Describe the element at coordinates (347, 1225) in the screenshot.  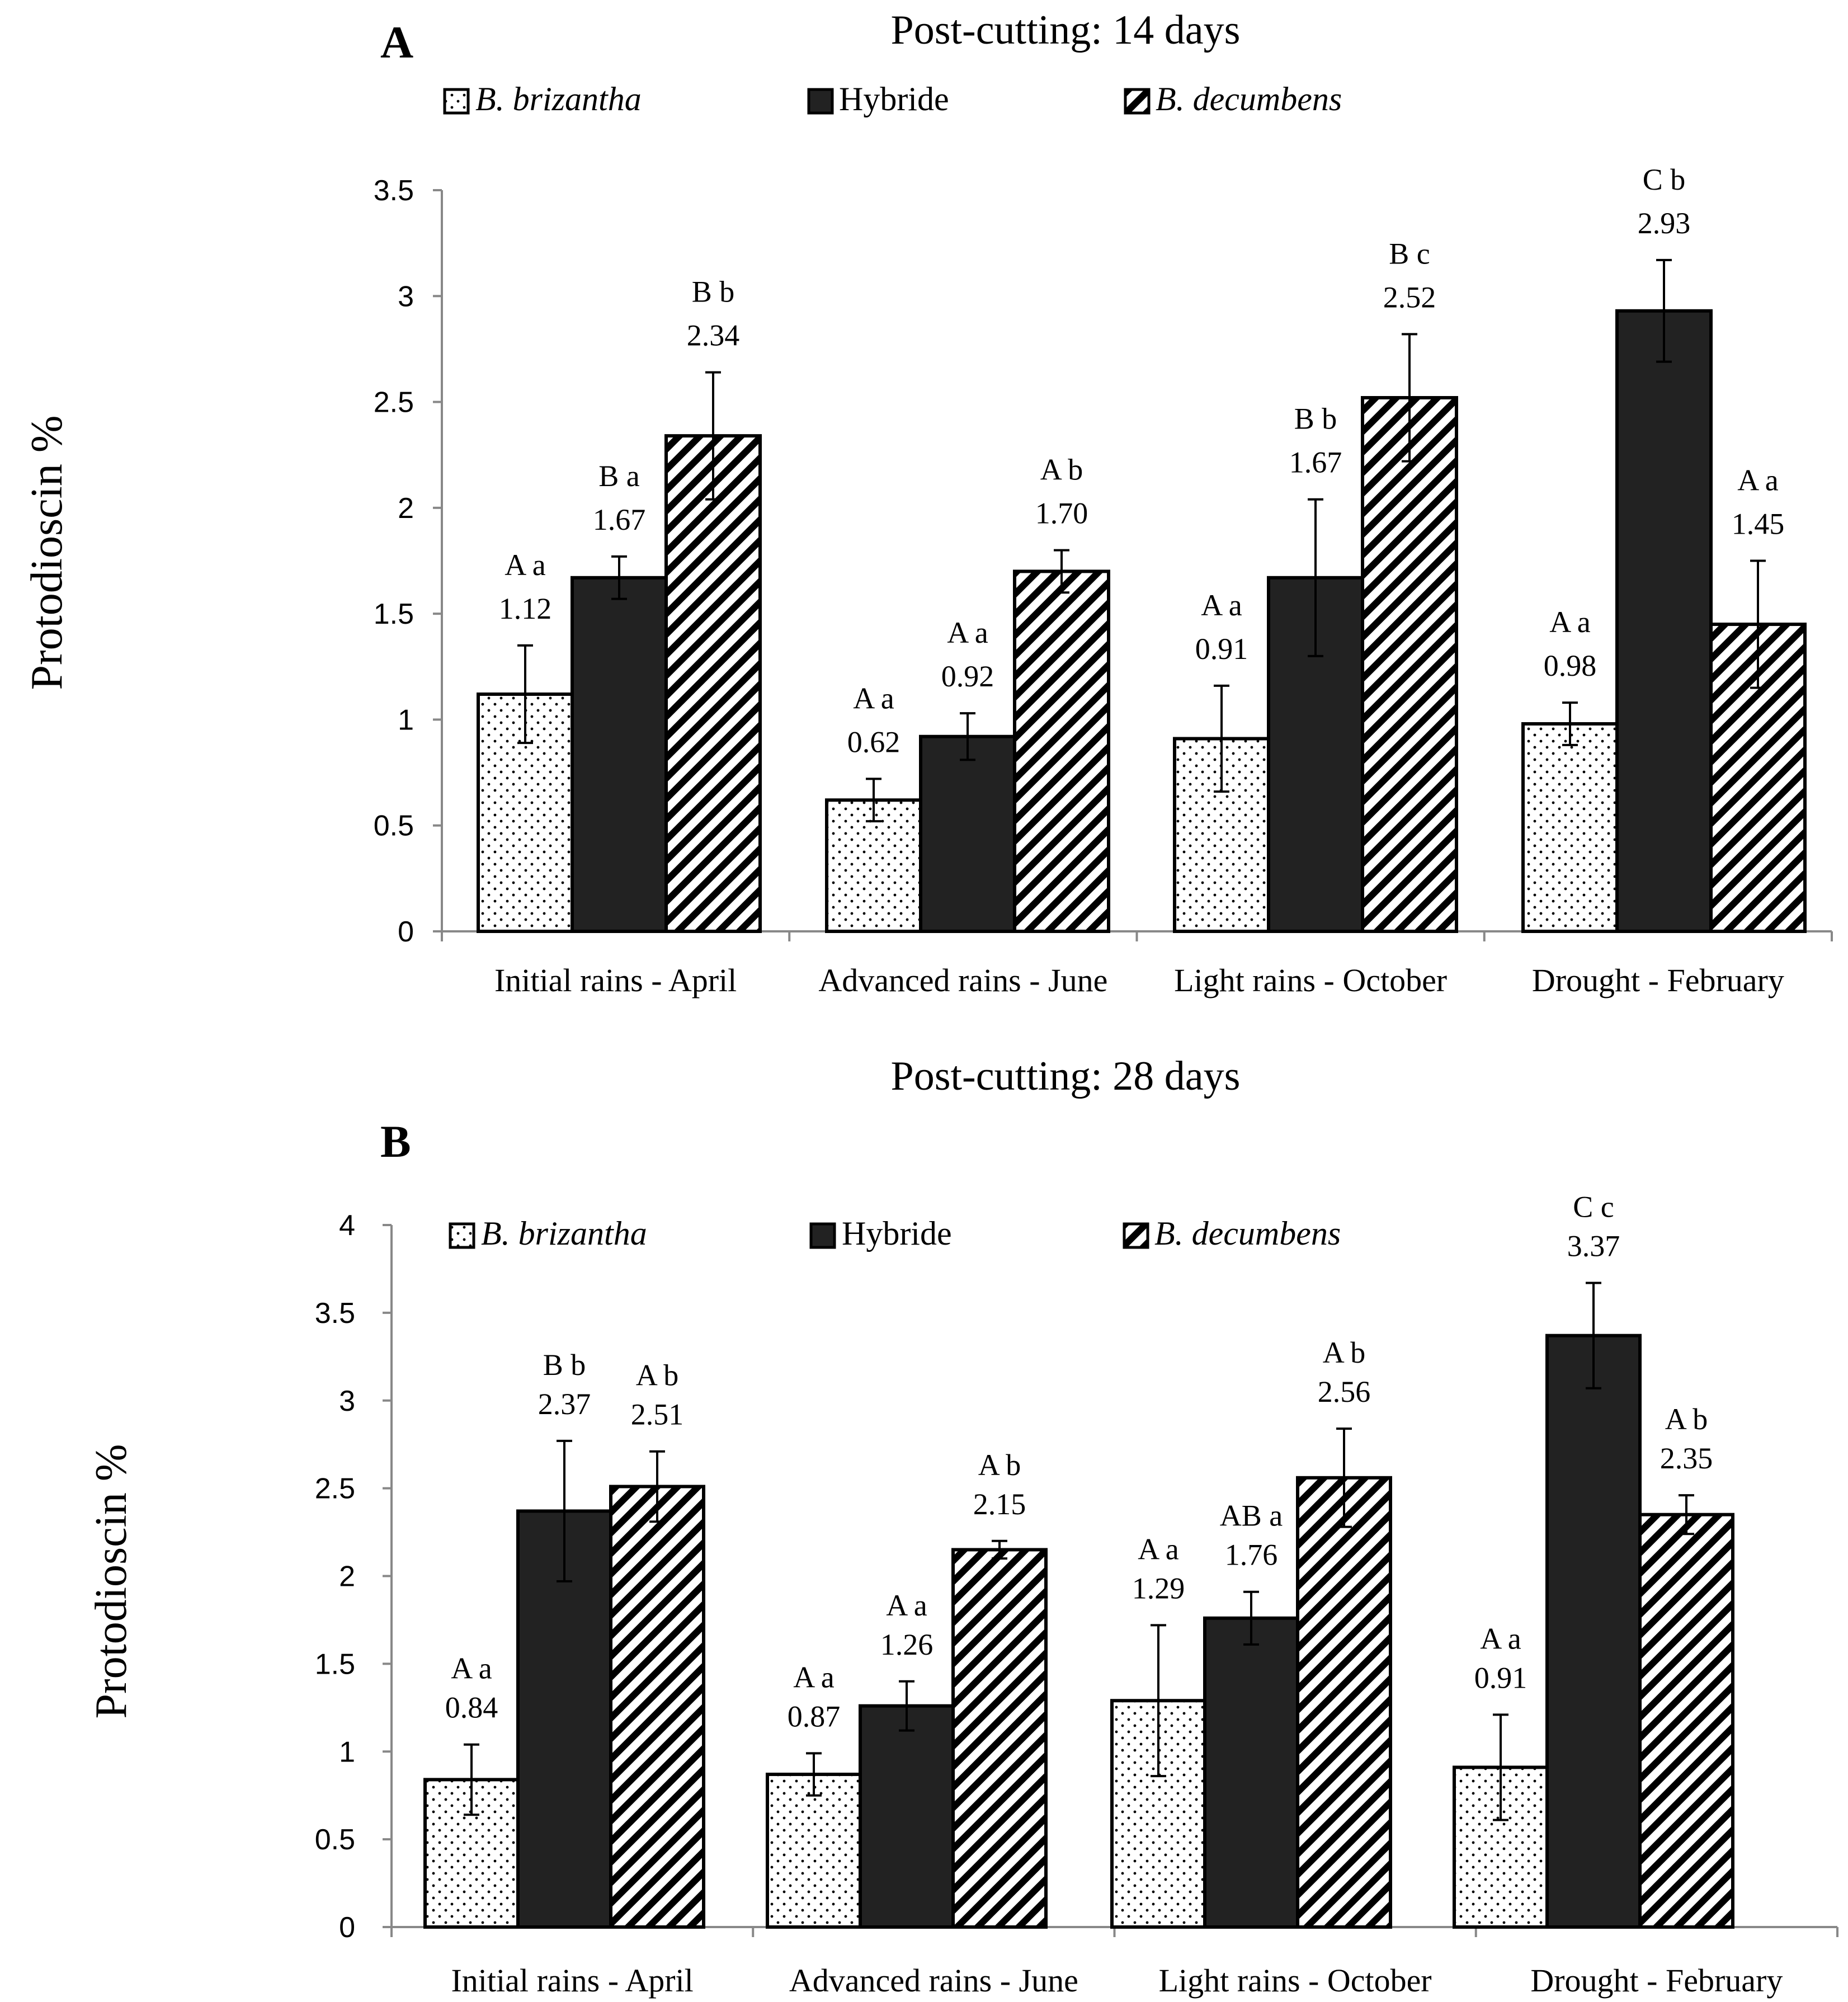
I see `y-tick-label: 4` at that location.